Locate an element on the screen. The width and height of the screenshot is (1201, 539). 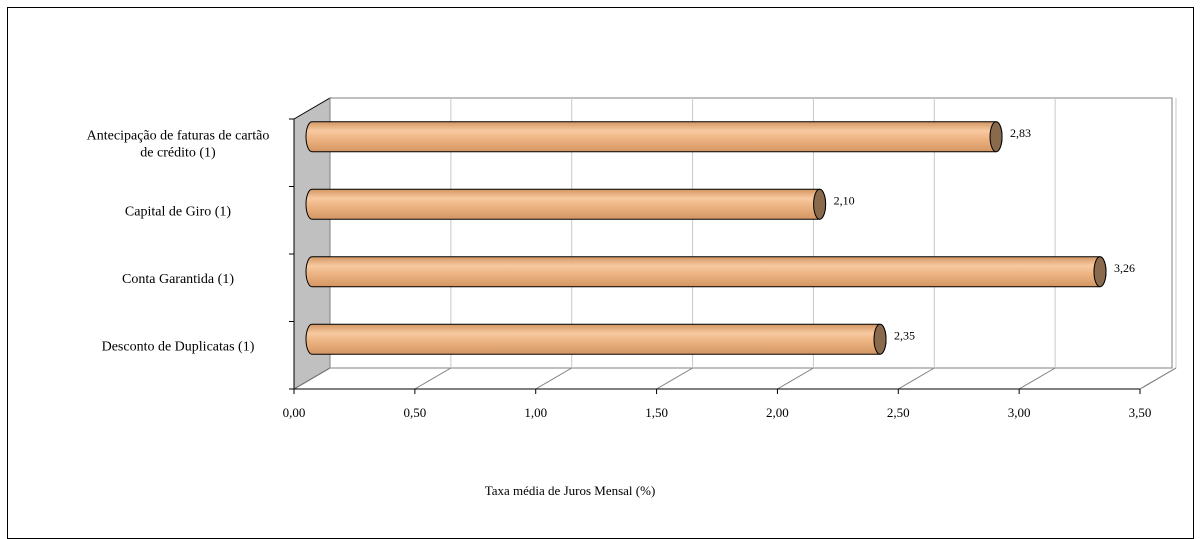
value-label: 3,26 is located at coordinates (1124, 268).